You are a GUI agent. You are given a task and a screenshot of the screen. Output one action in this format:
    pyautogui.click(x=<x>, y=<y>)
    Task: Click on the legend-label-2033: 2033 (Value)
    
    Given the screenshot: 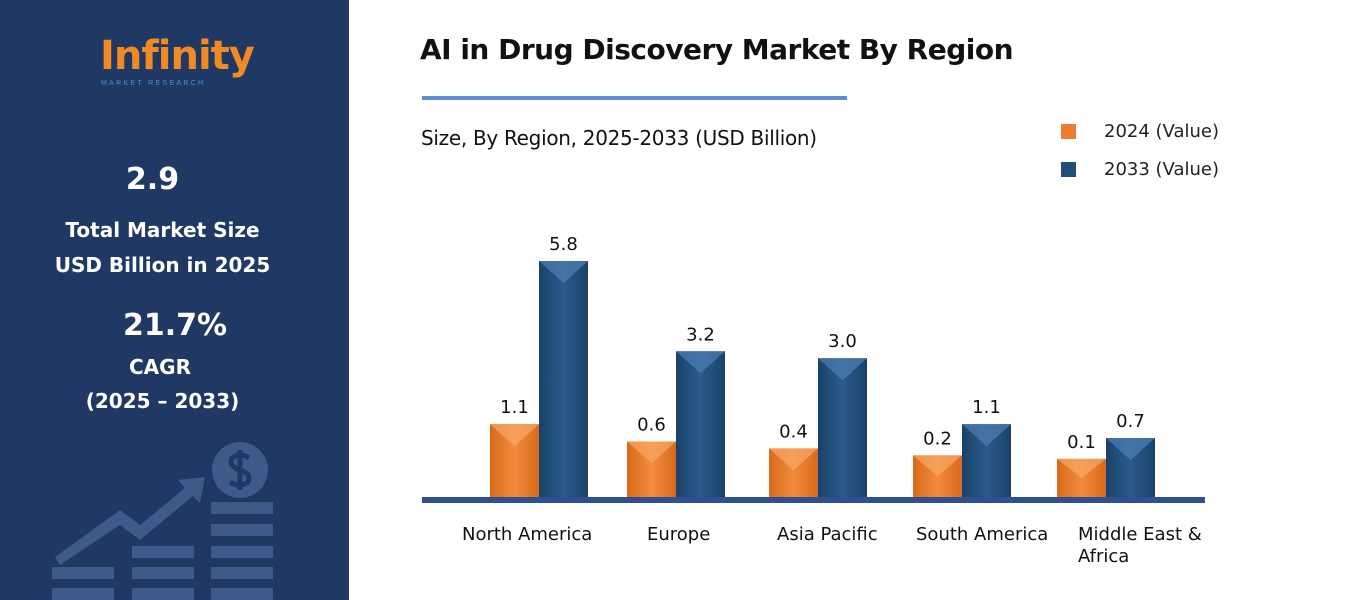 What is the action you would take?
    pyautogui.click(x=1162, y=169)
    